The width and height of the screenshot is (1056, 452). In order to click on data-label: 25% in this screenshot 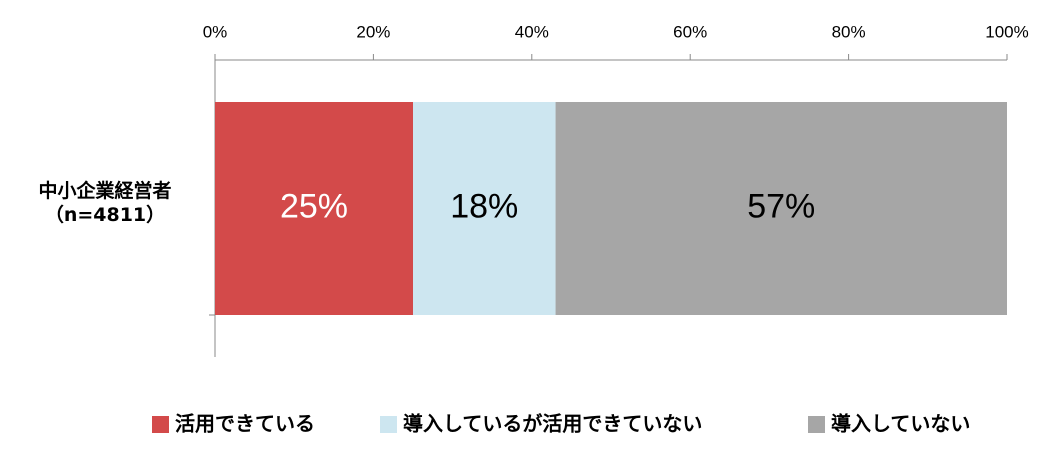, I will do `click(314, 206)`.